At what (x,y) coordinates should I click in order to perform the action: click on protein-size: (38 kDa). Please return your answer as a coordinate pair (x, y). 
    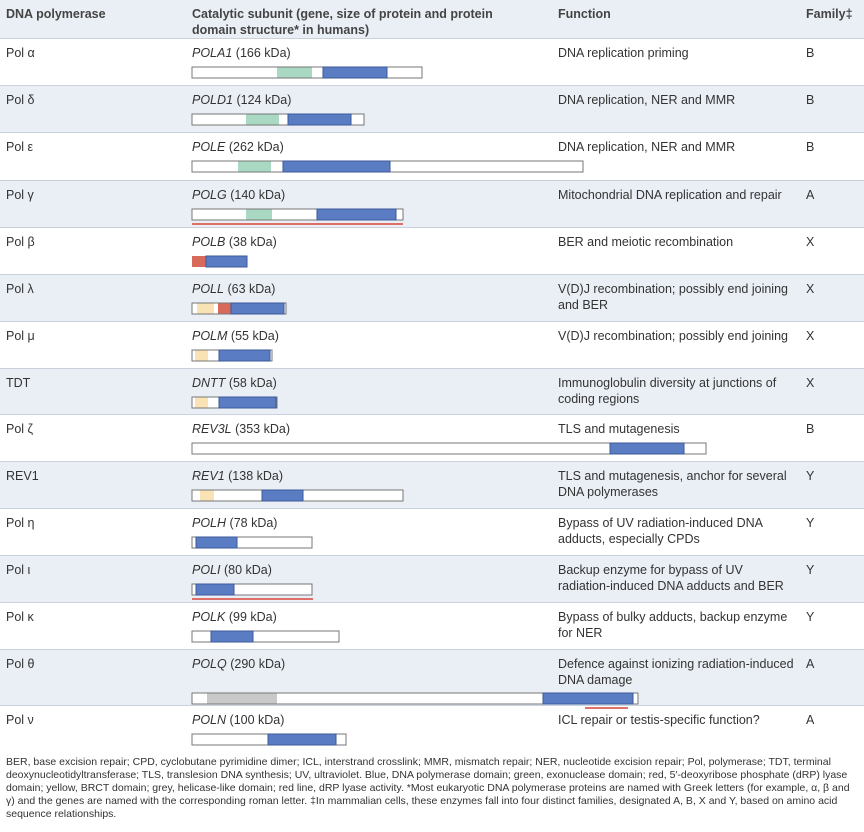
    Looking at the image, I should click on (252, 242).